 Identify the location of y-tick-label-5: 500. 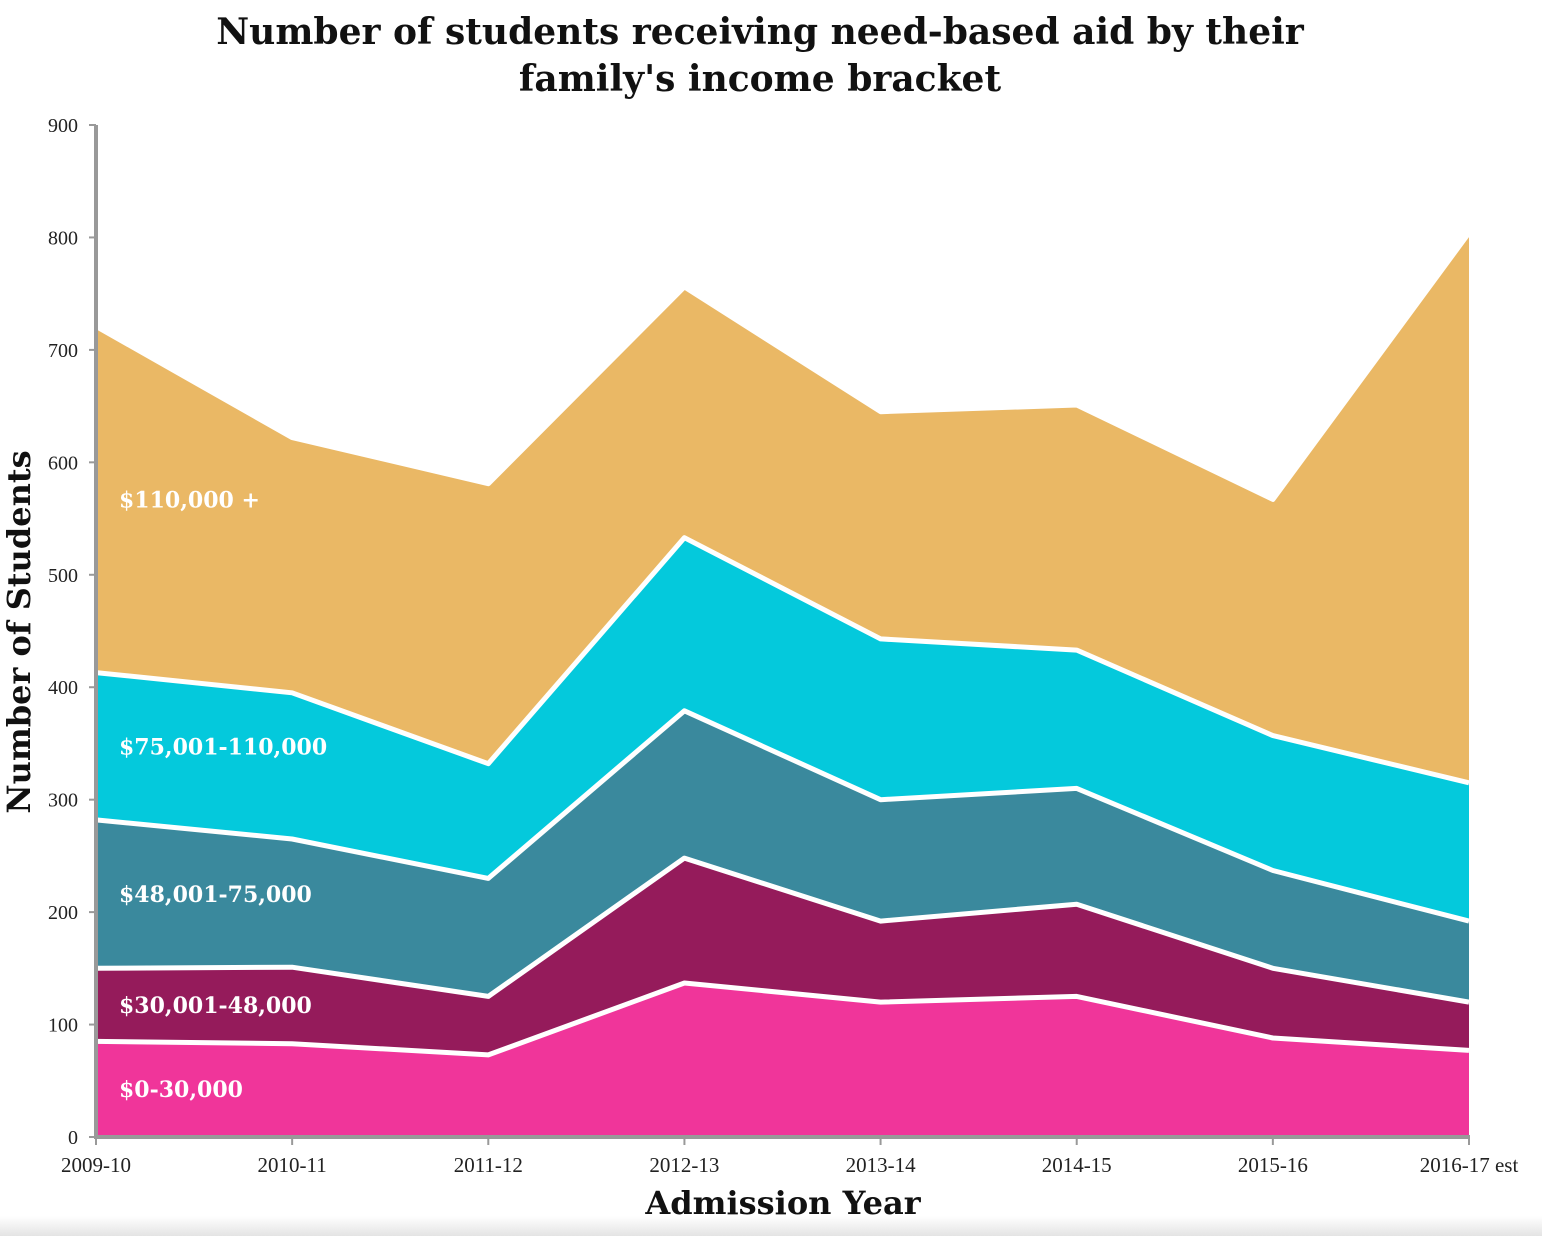
(63, 576).